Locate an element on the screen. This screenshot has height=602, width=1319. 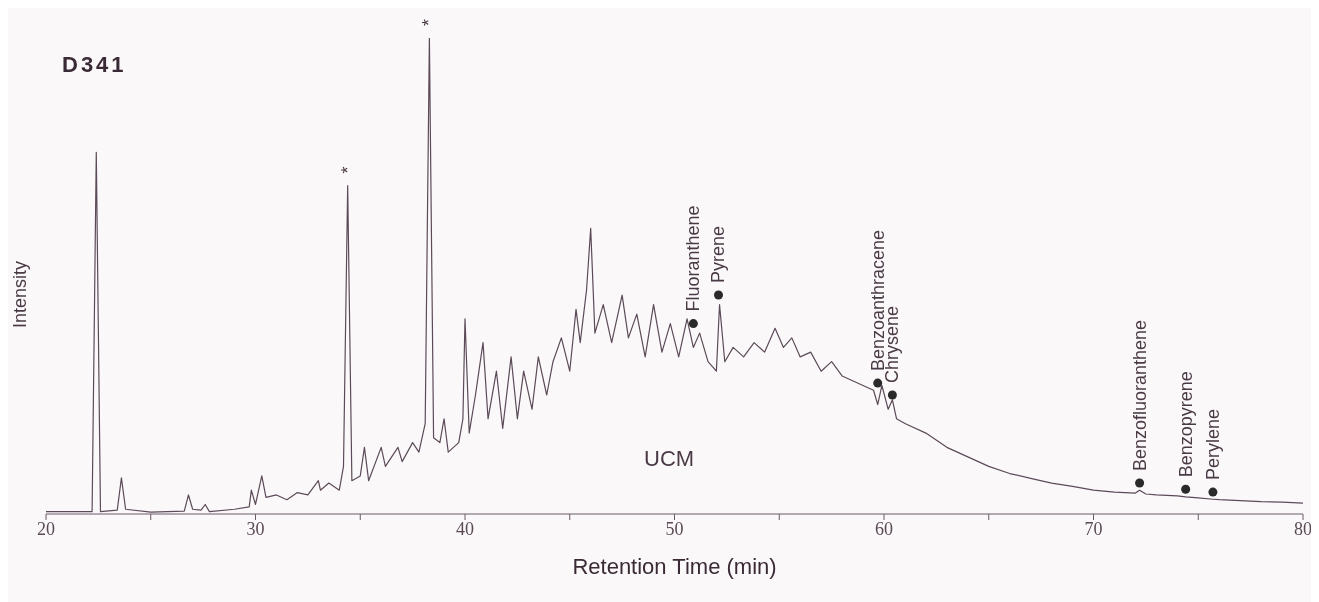
annotation: Benzopyrene is located at coordinates (1185, 424).